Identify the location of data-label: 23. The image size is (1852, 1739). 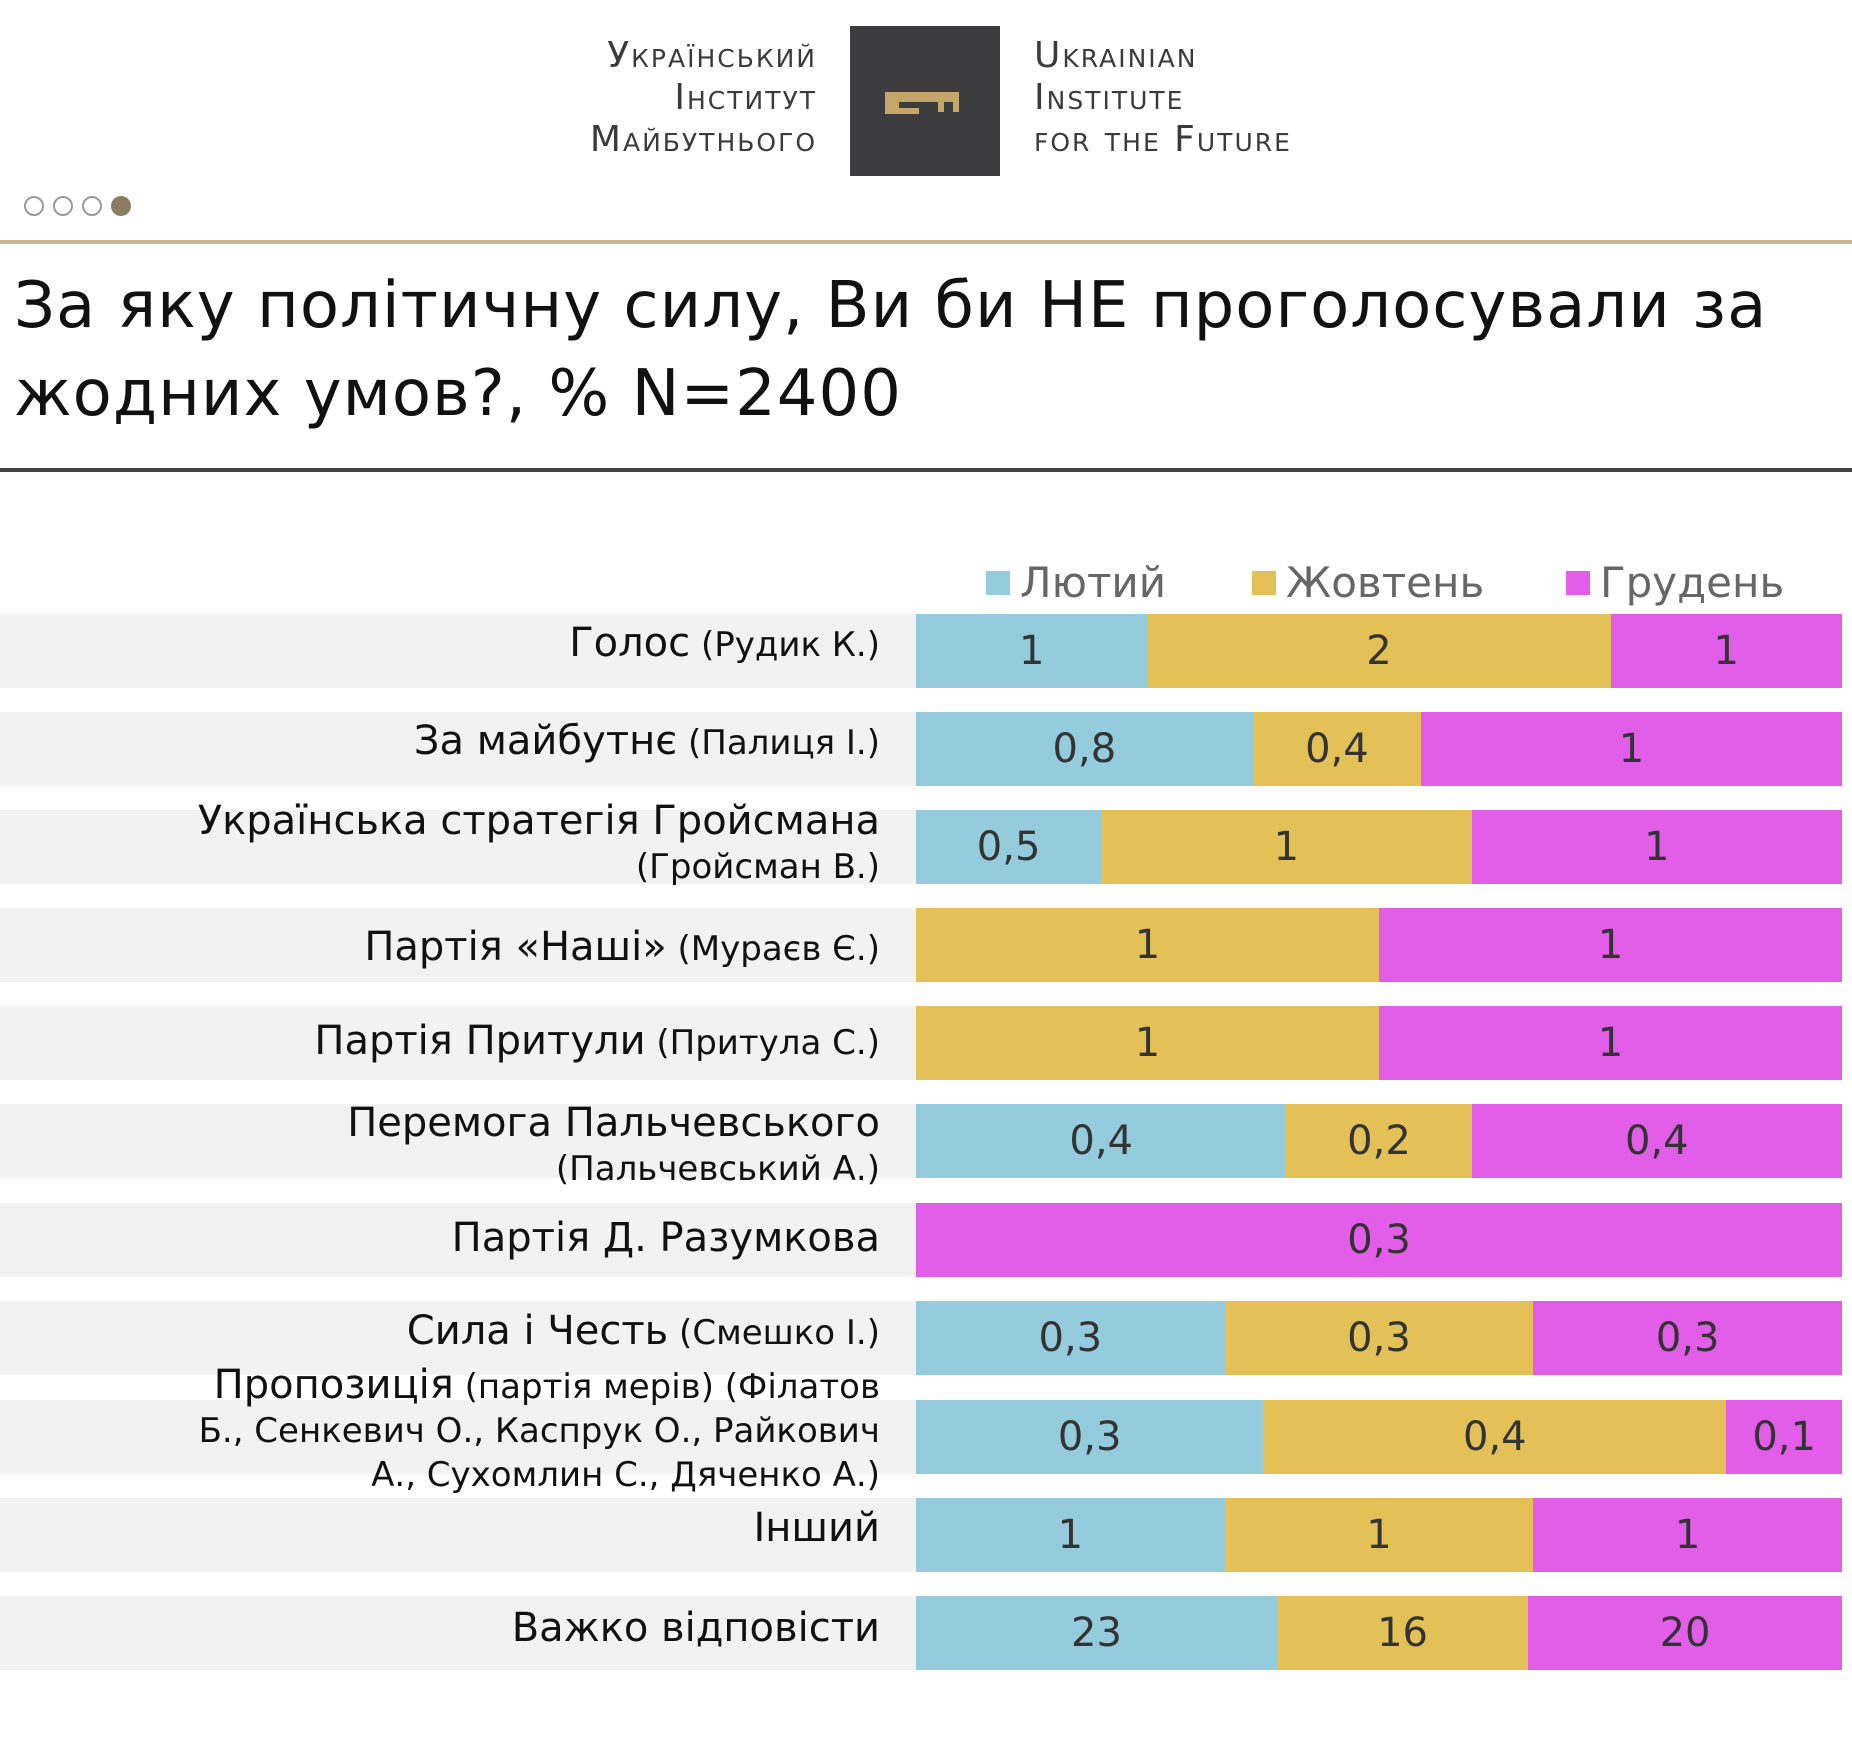
(1096, 1633).